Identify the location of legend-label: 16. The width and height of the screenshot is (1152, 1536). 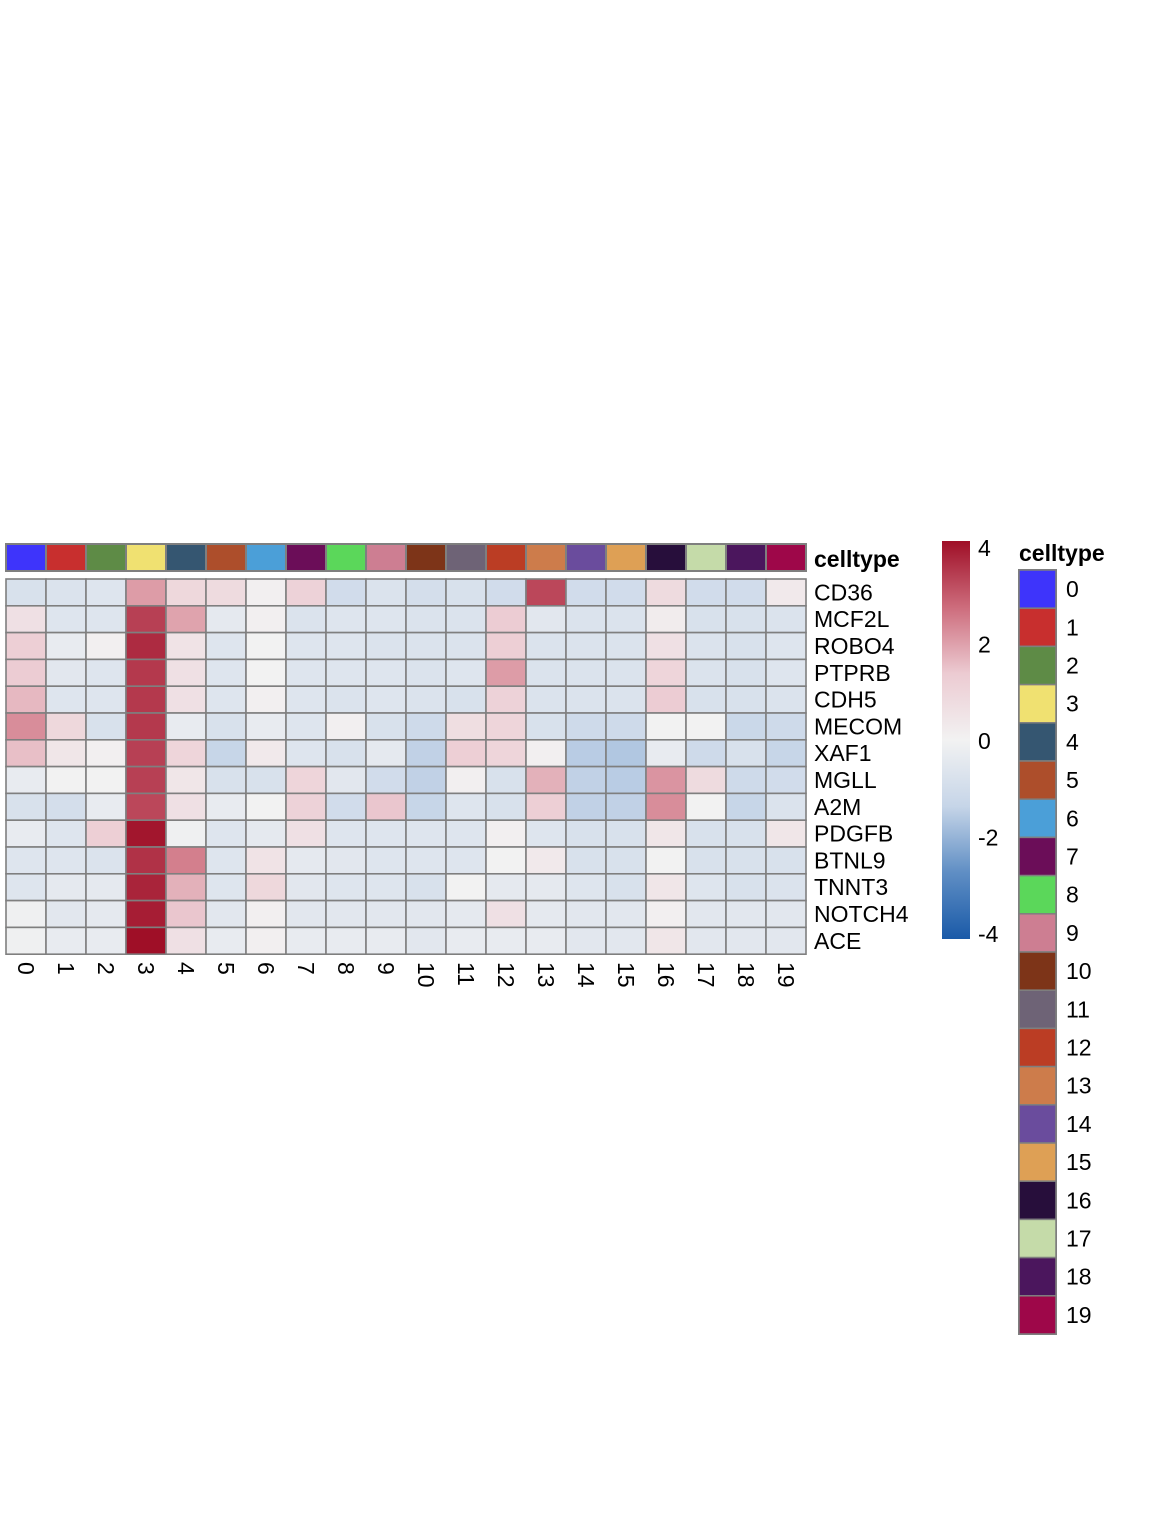
(1079, 1200).